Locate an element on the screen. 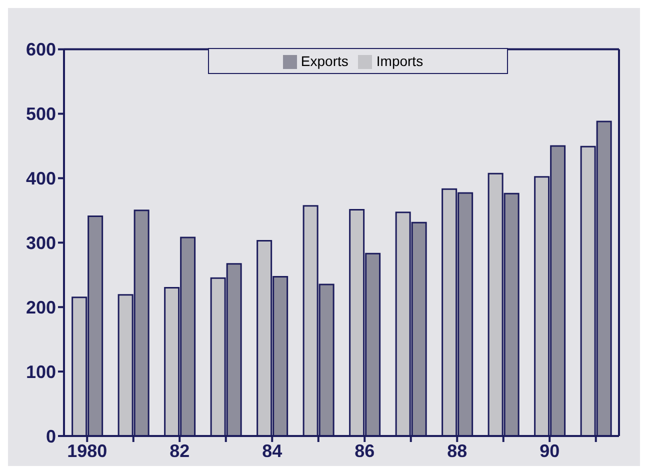 The width and height of the screenshot is (648, 474). y-tick-label: 400 is located at coordinates (41, 178).